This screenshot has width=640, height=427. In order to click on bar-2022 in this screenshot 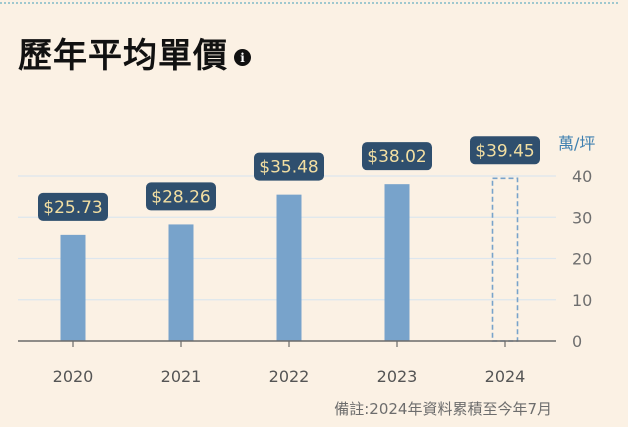, I will do `click(289, 267)`.